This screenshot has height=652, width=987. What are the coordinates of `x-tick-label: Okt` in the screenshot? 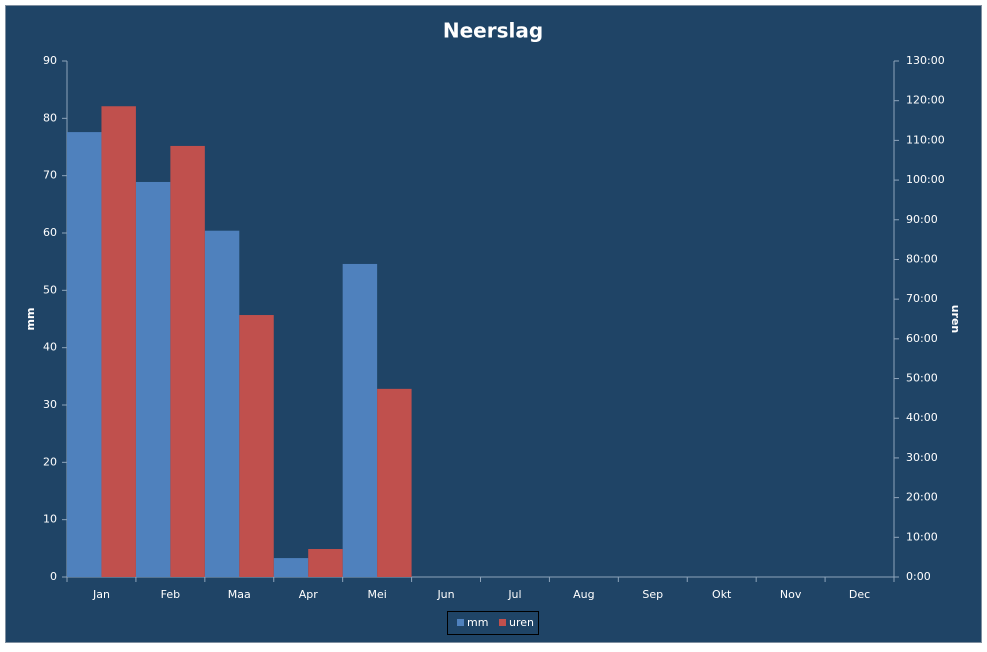 It's located at (722, 594).